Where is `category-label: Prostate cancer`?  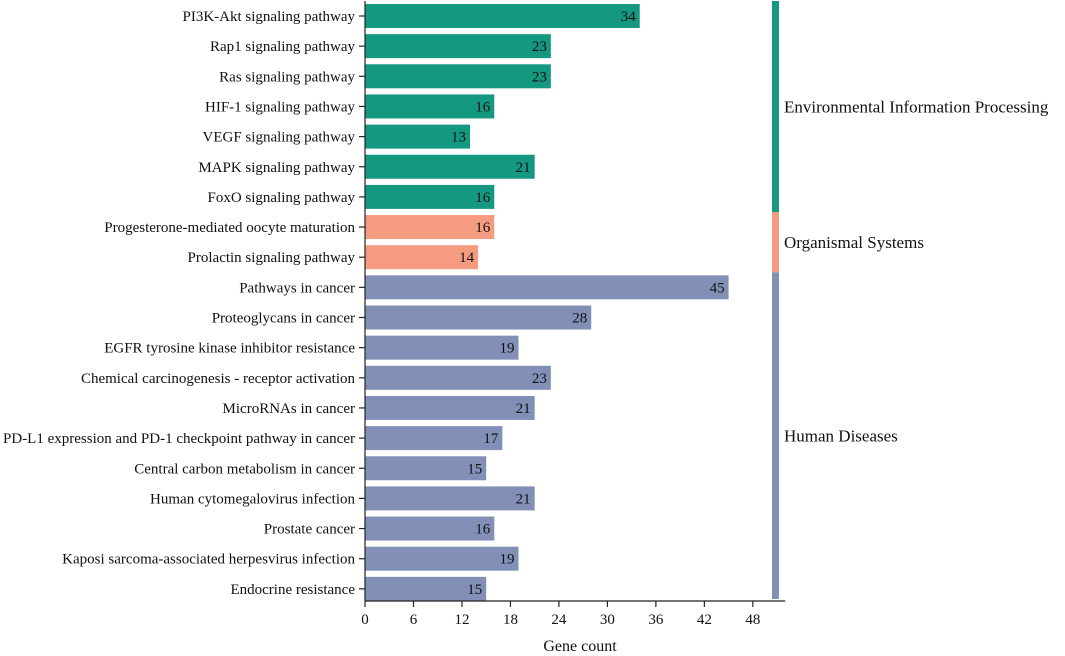 category-label: Prostate cancer is located at coordinates (309, 530).